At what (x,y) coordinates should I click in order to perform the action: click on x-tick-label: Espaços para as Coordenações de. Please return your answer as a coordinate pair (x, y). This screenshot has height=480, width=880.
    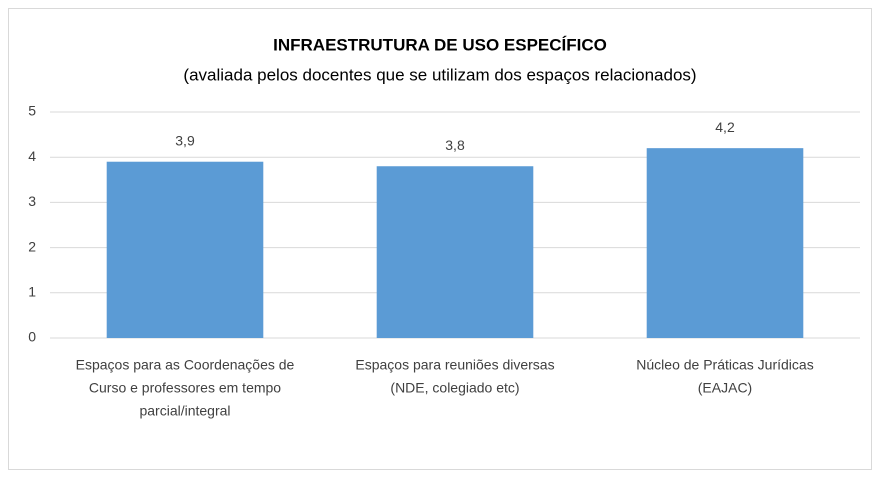
    Looking at the image, I should click on (185, 365).